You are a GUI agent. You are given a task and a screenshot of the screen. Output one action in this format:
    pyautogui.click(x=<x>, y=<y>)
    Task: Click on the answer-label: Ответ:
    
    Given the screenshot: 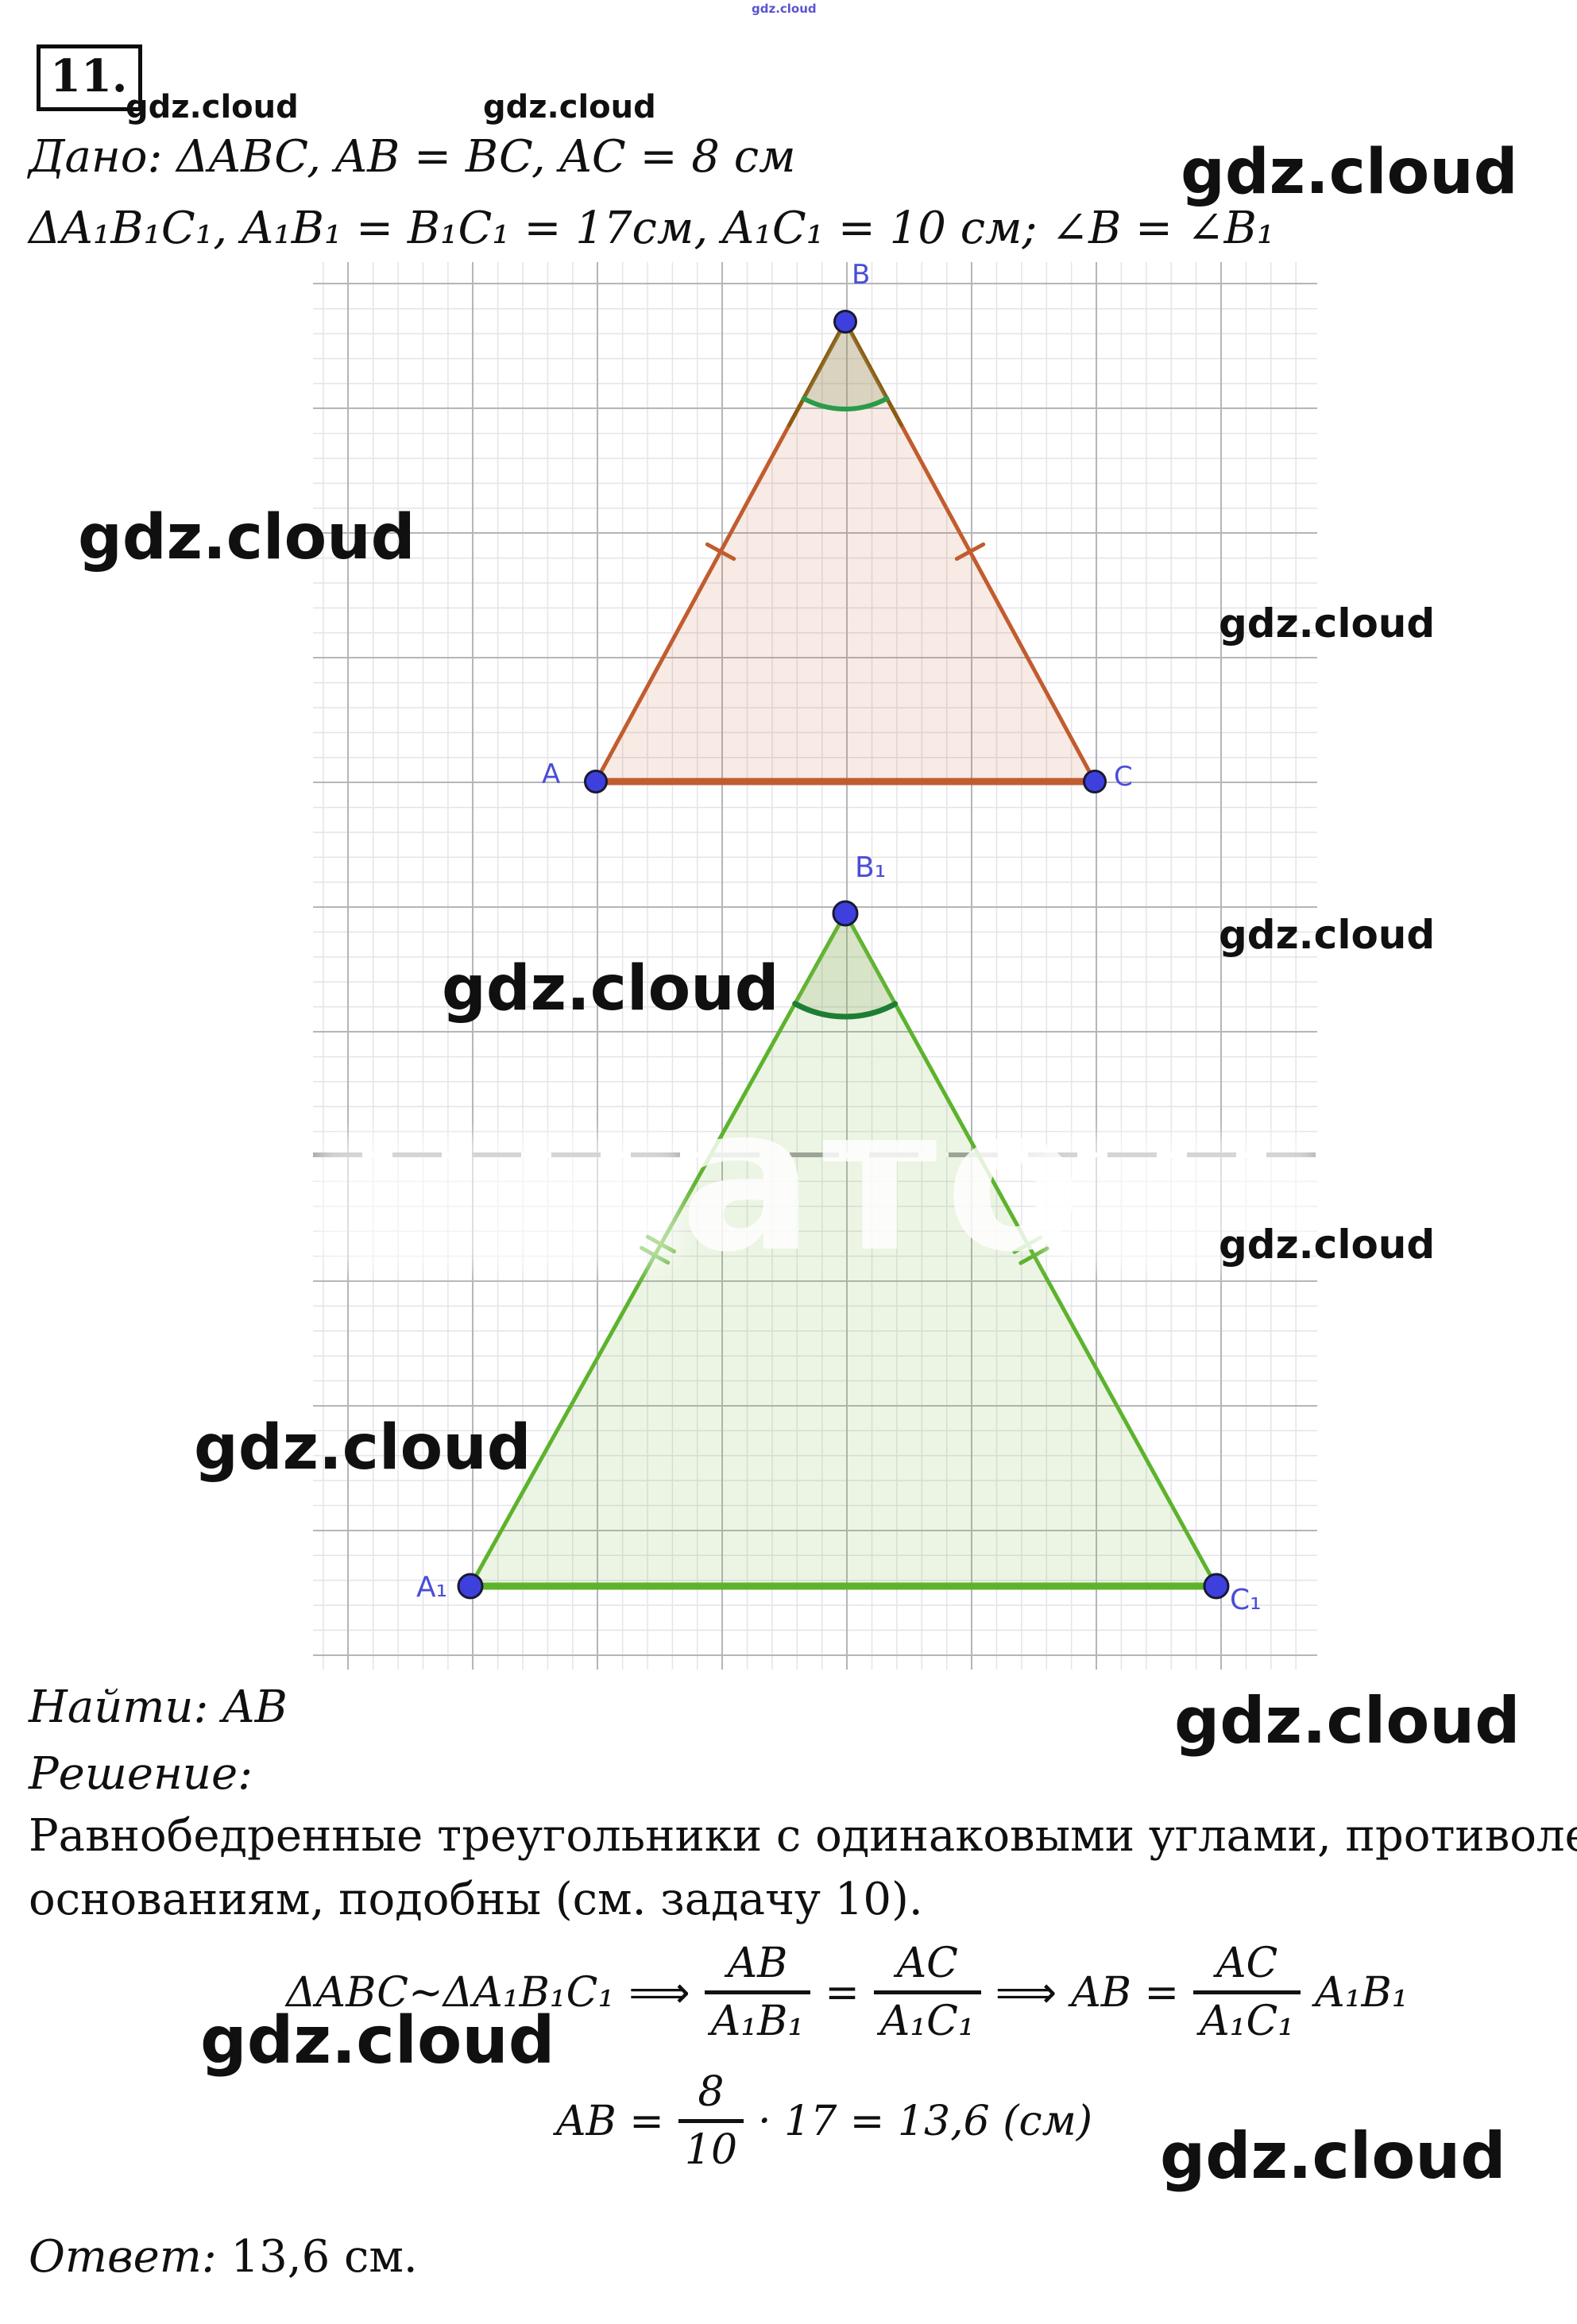 What is the action you would take?
    pyautogui.click(x=123, y=2257)
    